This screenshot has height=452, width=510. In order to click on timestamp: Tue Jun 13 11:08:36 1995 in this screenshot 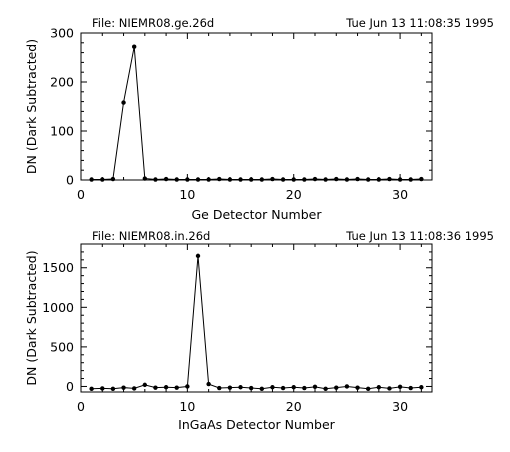, I will do `click(419, 236)`.